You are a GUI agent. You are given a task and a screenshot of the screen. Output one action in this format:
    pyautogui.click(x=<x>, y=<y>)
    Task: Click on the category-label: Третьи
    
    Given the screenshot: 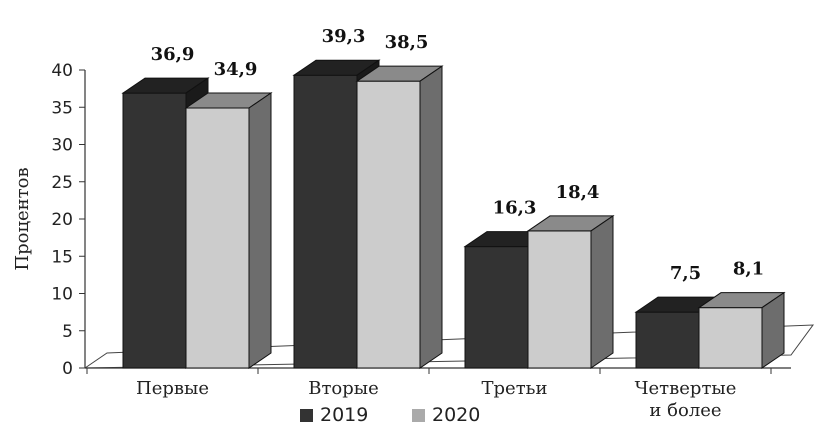 What is the action you would take?
    pyautogui.click(x=515, y=388)
    